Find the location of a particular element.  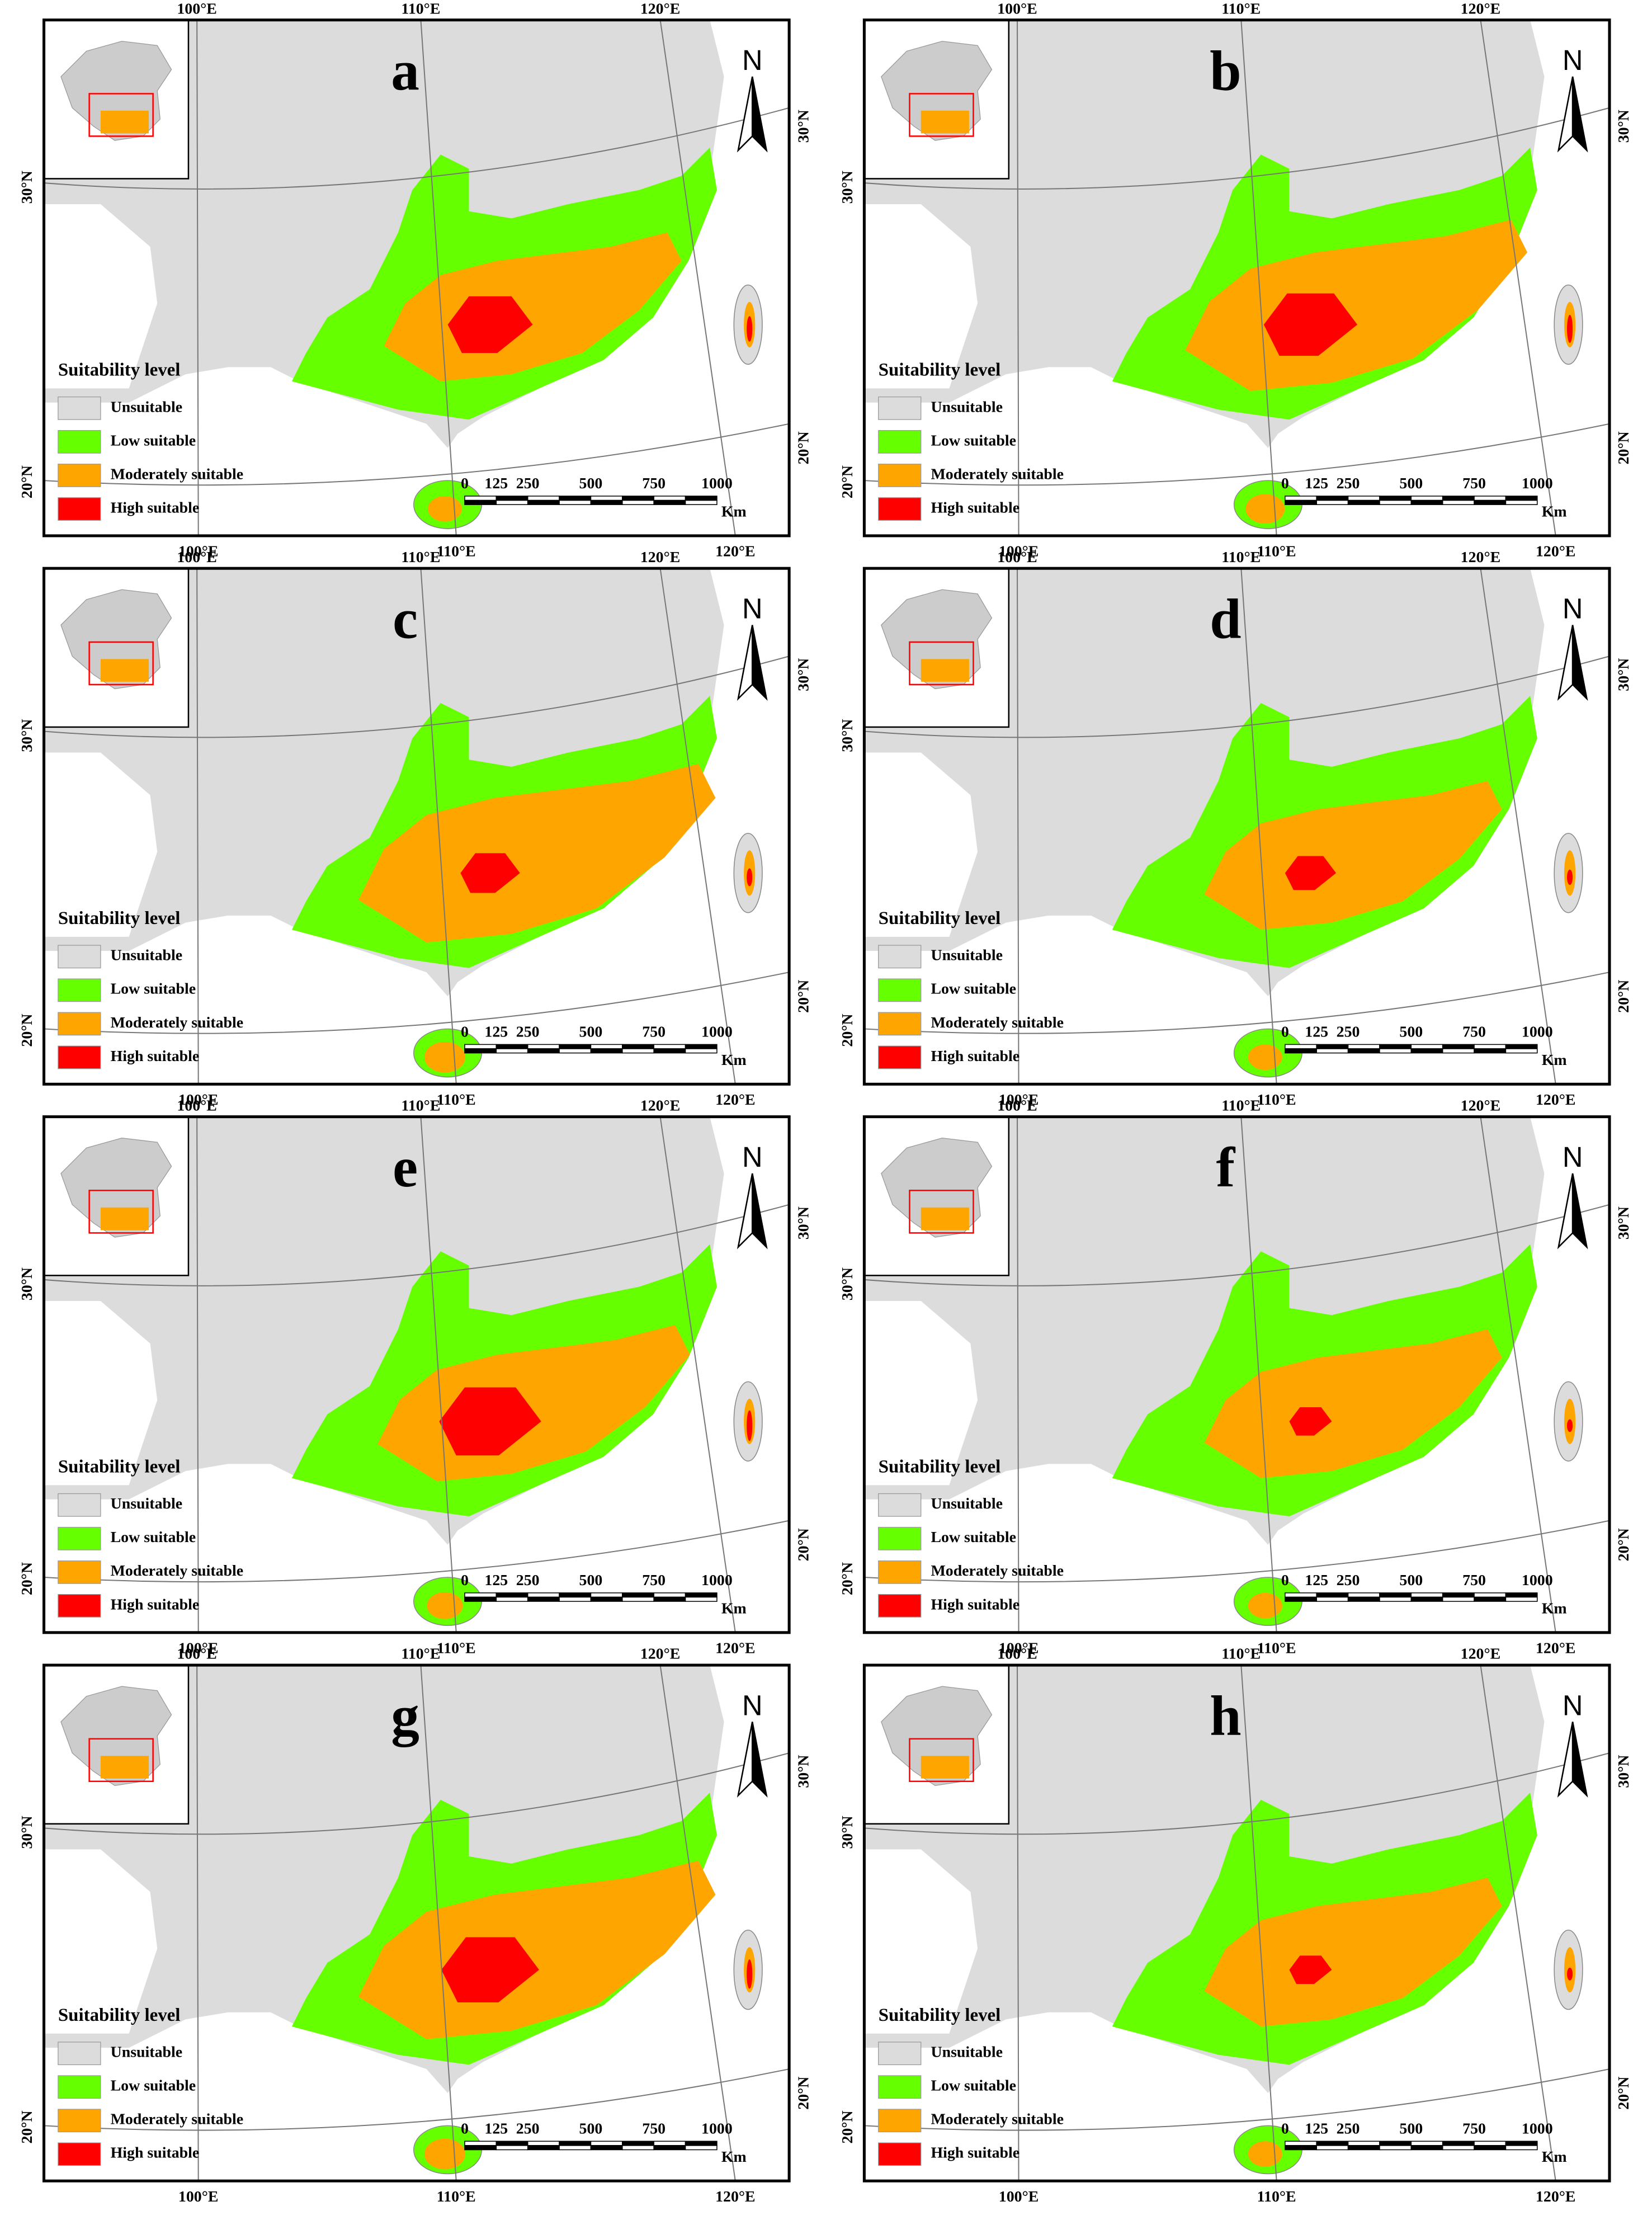

north-arrow is located at coordinates (759, 1211).